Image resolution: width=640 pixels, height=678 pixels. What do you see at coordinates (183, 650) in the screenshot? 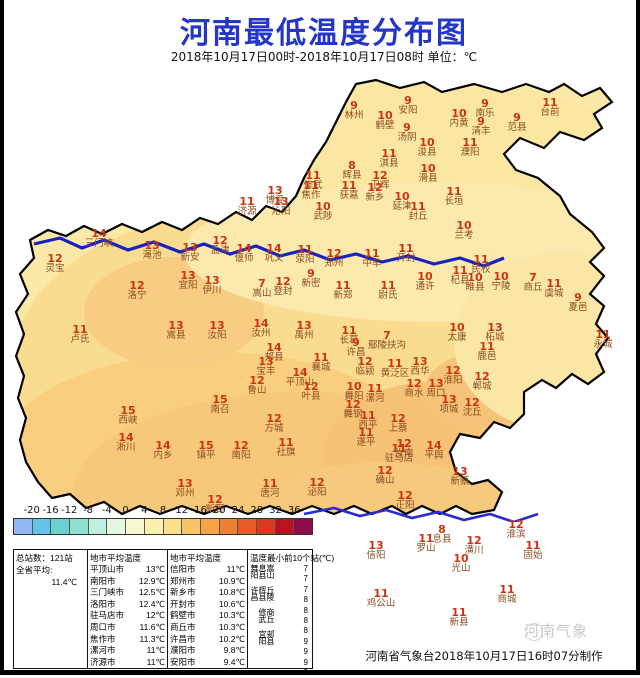
I see `city-name: 濮阳市` at bounding box center [183, 650].